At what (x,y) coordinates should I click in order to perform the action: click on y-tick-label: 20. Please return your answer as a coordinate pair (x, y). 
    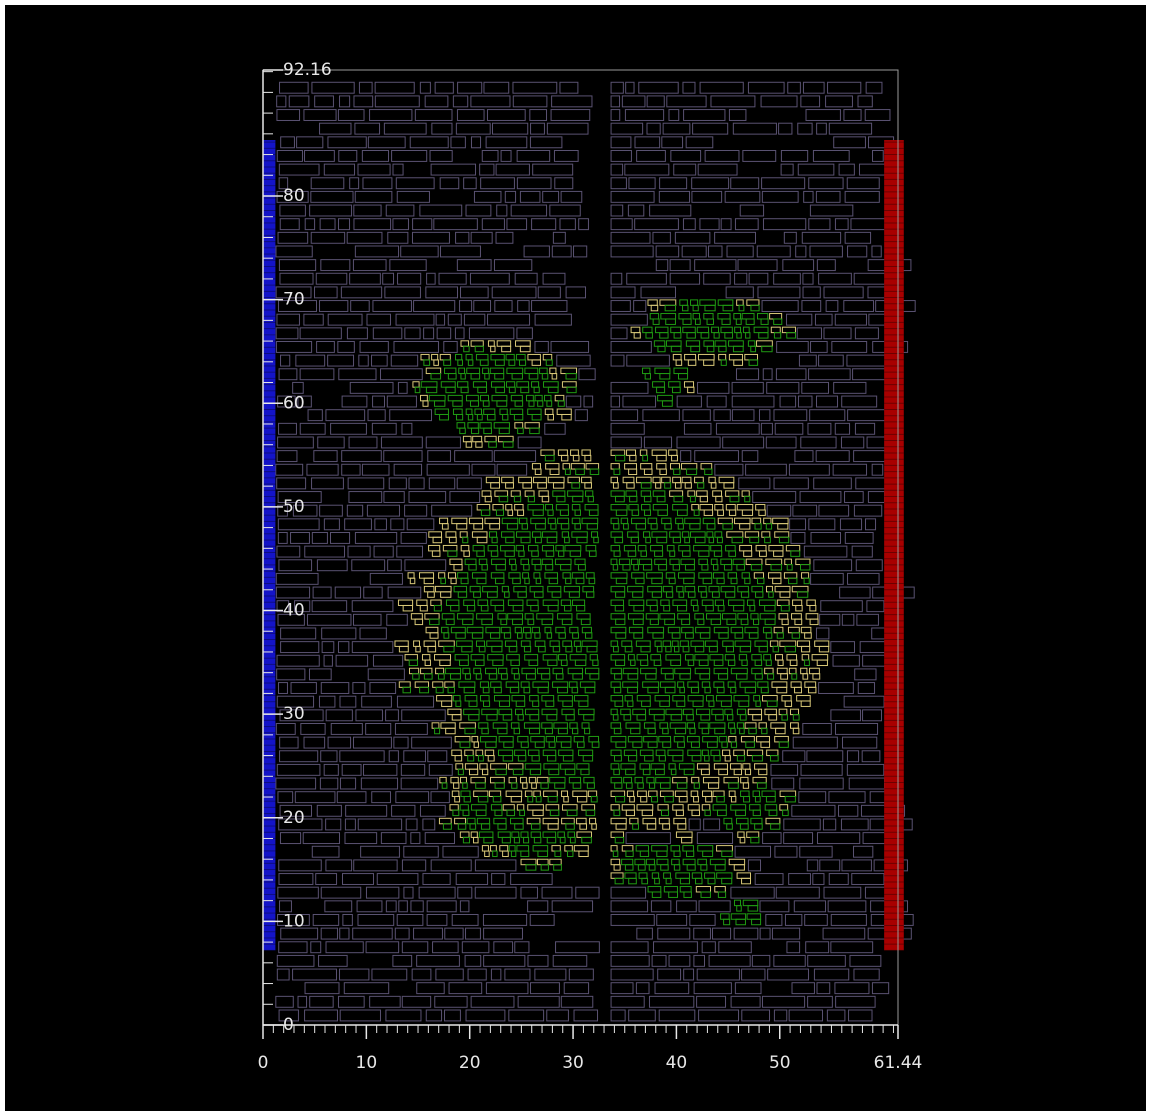
    Looking at the image, I should click on (294, 818).